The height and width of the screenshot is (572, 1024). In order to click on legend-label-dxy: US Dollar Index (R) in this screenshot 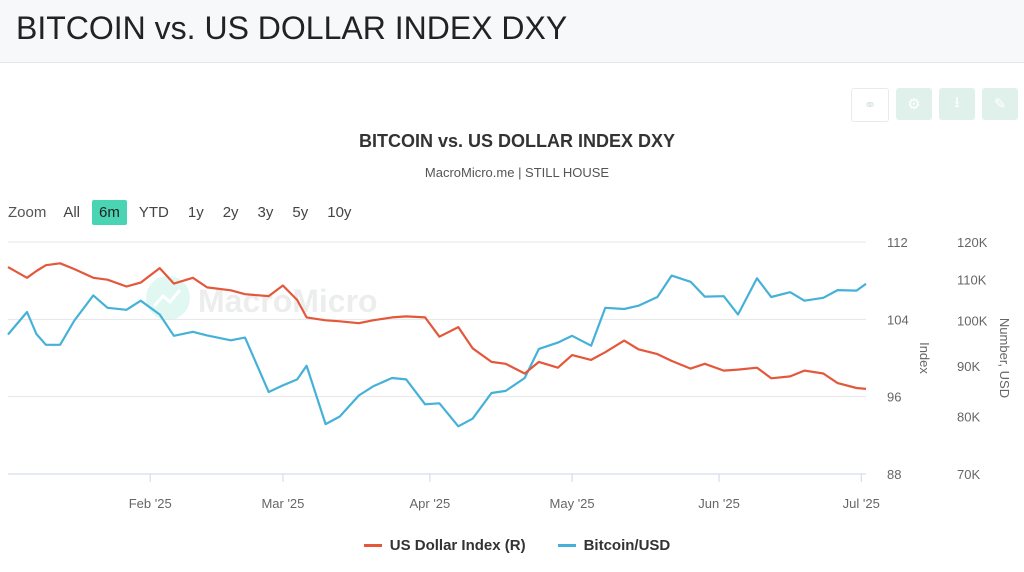, I will do `click(457, 545)`.